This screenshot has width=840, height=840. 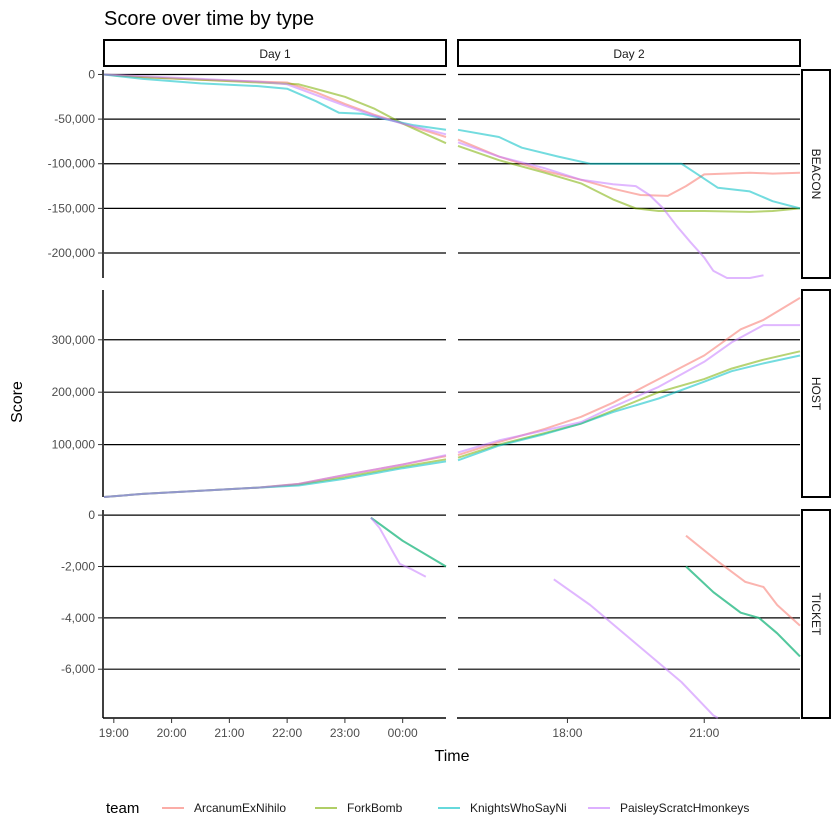 I want to click on y-tick-label: -200,000, so click(x=72, y=253).